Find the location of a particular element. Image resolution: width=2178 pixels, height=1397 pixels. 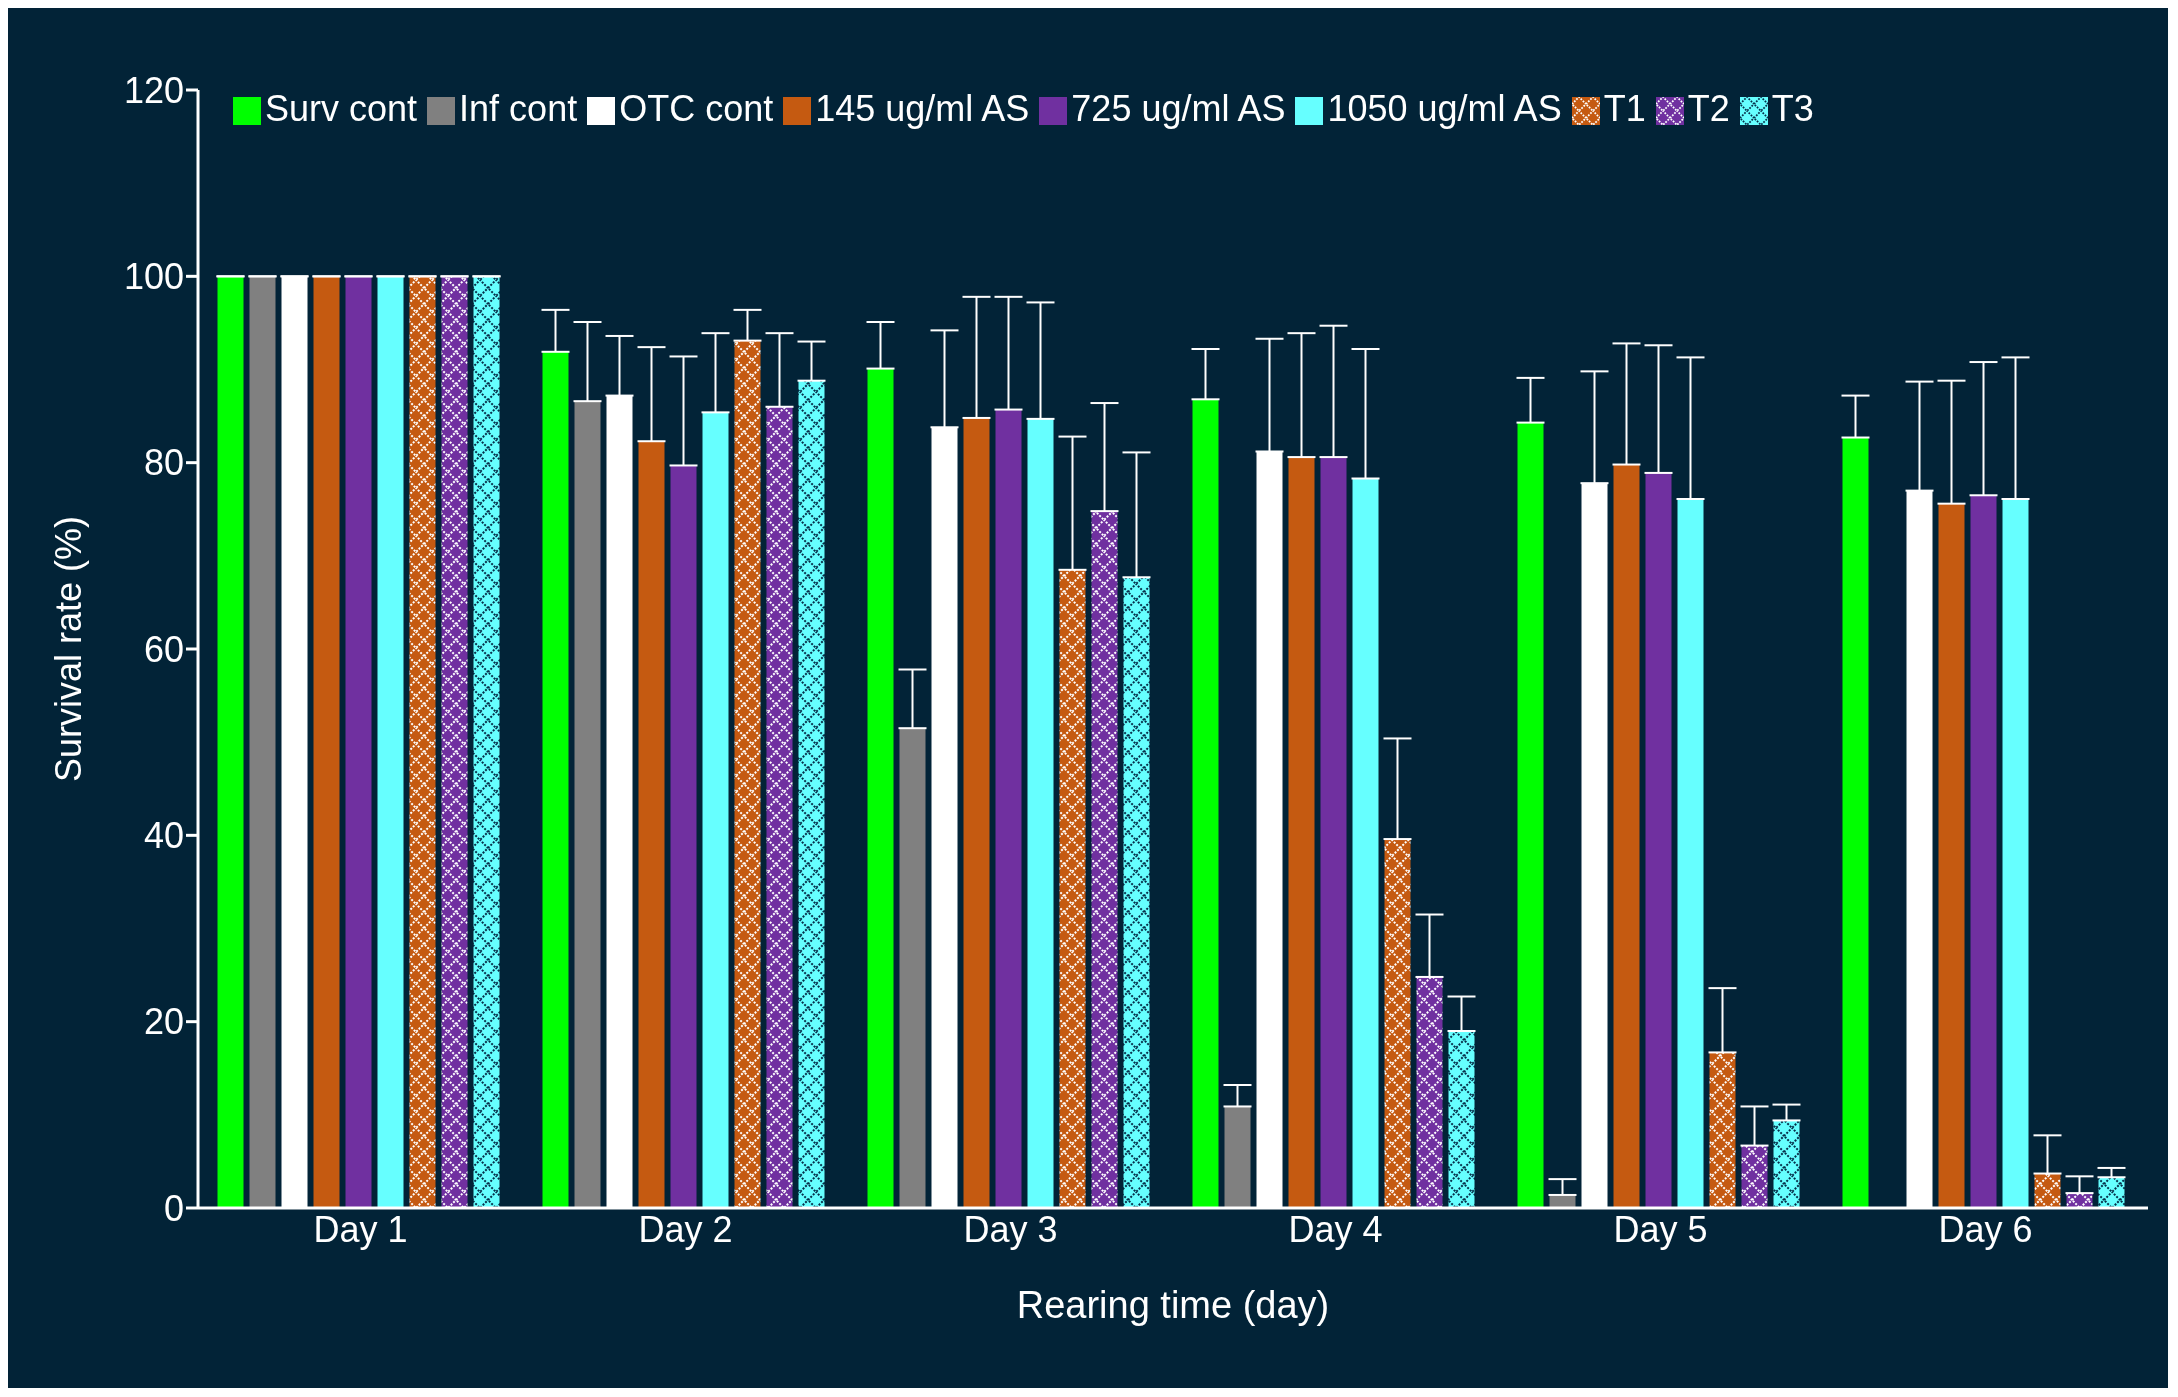

legend-label: 725 ug/ml AS is located at coordinates (1178, 108).